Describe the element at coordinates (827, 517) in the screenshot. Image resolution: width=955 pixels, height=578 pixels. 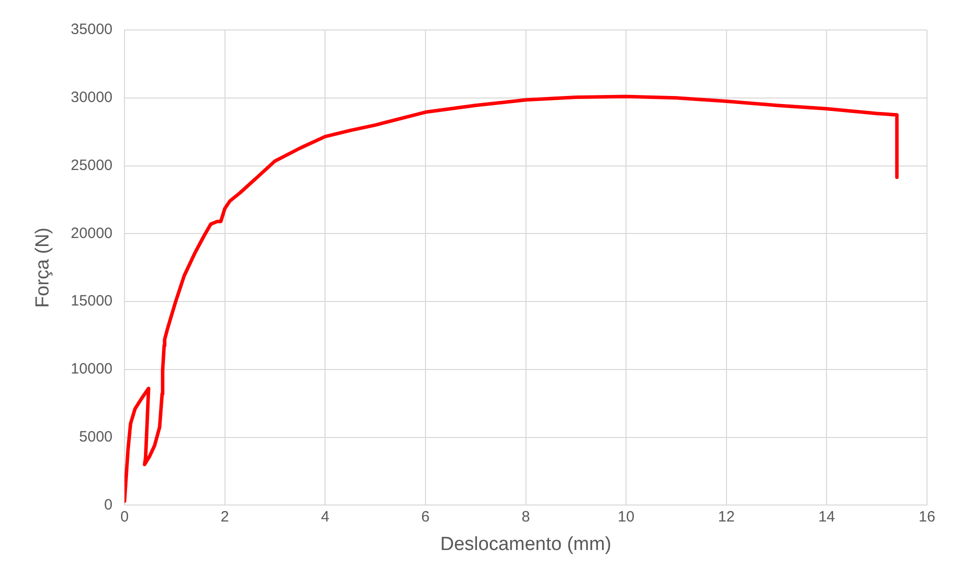
I see `x-tick-label: 14` at that location.